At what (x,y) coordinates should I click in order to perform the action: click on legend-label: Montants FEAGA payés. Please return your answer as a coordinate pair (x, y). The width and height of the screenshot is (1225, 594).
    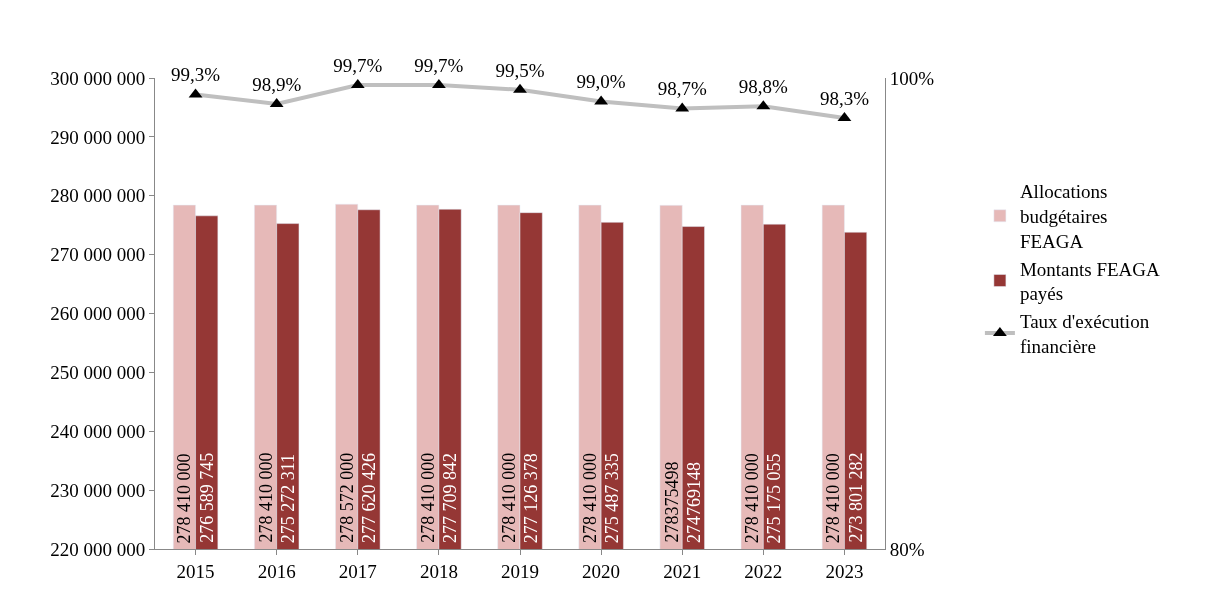
    Looking at the image, I should click on (1090, 281).